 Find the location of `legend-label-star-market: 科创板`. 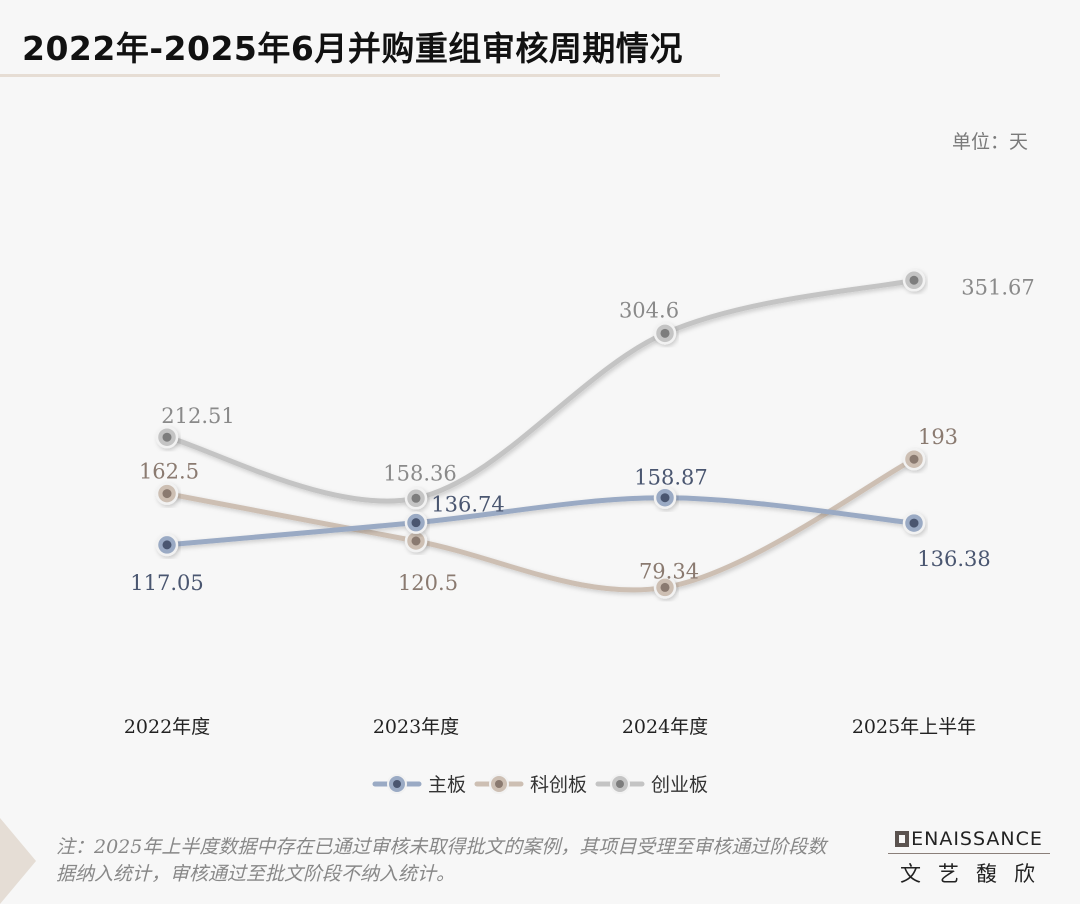

legend-label-star-market: 科创板 is located at coordinates (558, 785).